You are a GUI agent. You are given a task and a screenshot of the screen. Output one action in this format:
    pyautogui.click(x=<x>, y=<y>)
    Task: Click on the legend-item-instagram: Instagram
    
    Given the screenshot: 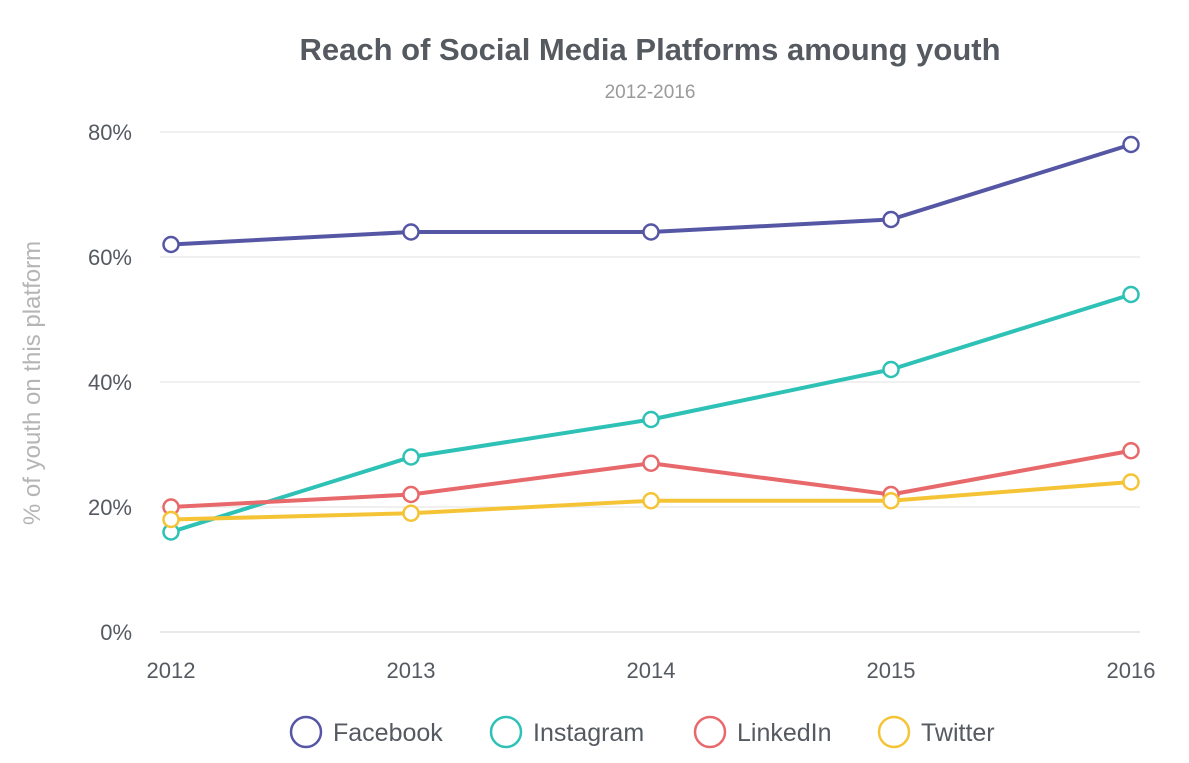 What is the action you would take?
    pyautogui.click(x=566, y=732)
    